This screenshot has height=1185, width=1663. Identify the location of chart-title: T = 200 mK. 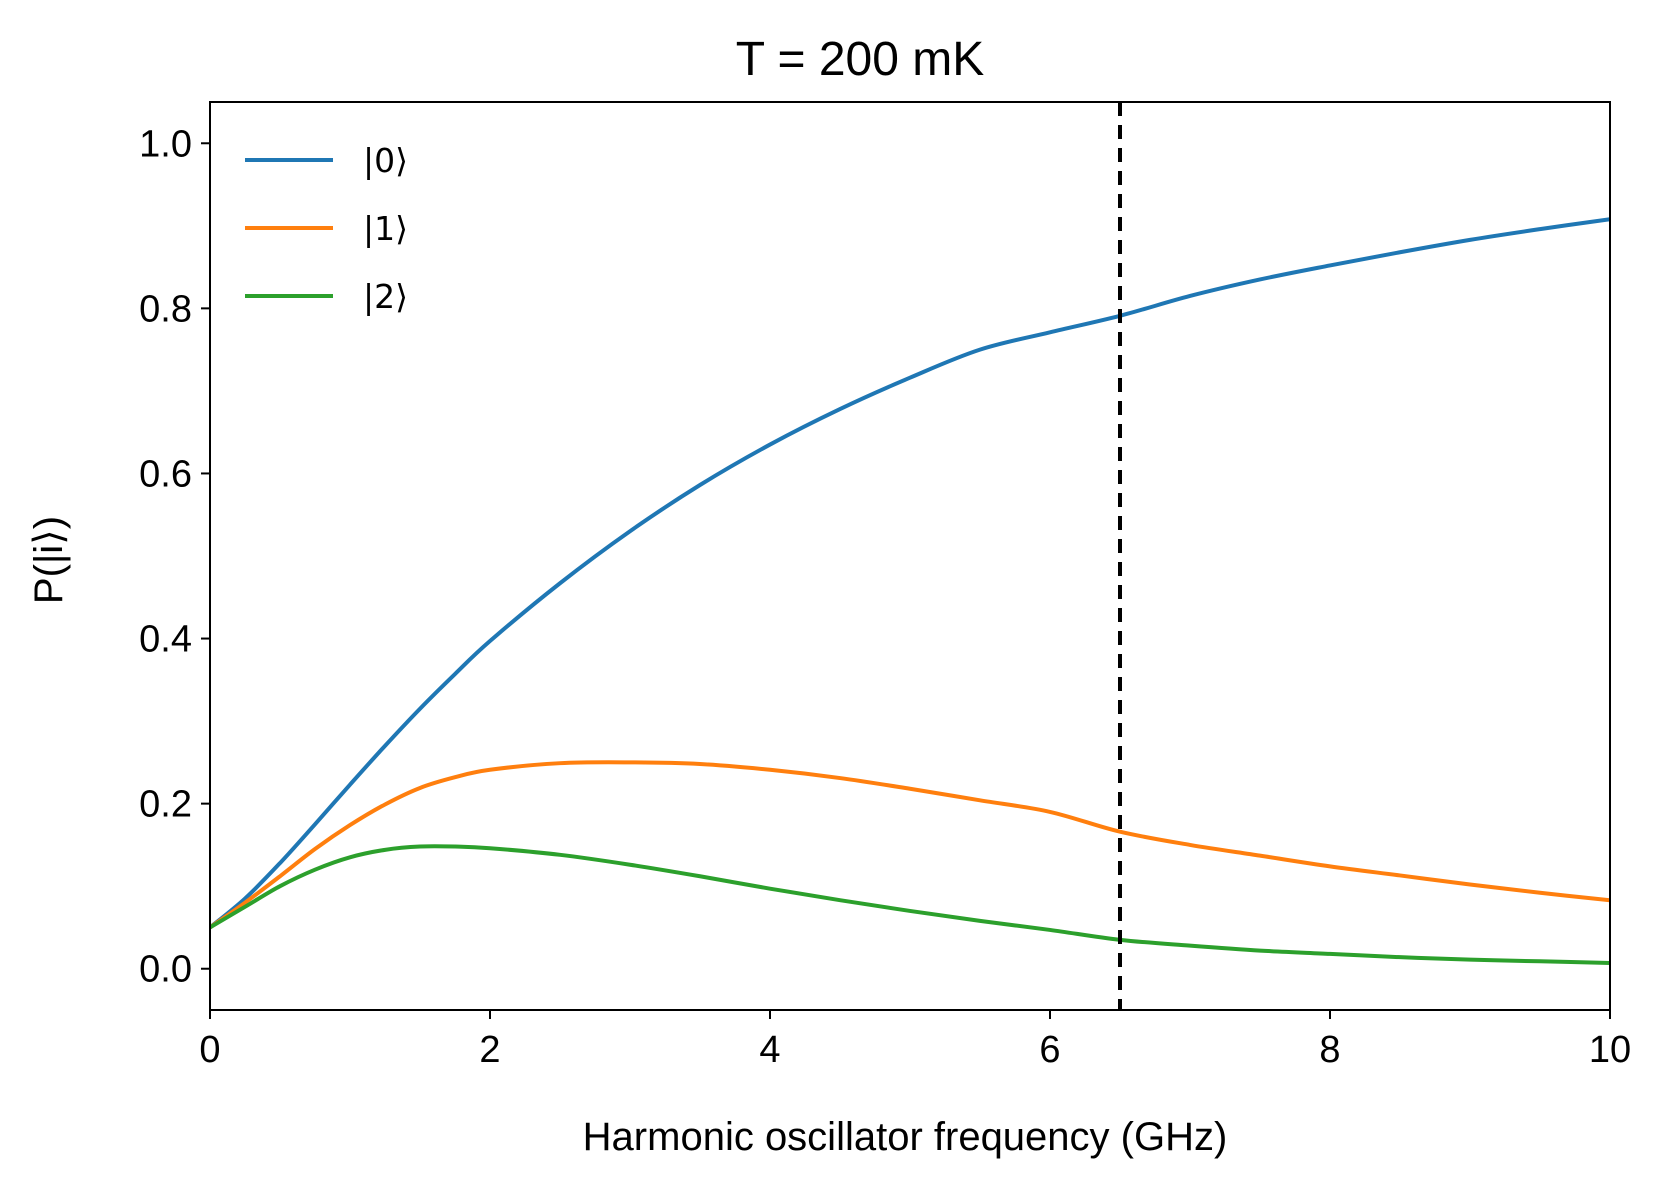
(860, 59).